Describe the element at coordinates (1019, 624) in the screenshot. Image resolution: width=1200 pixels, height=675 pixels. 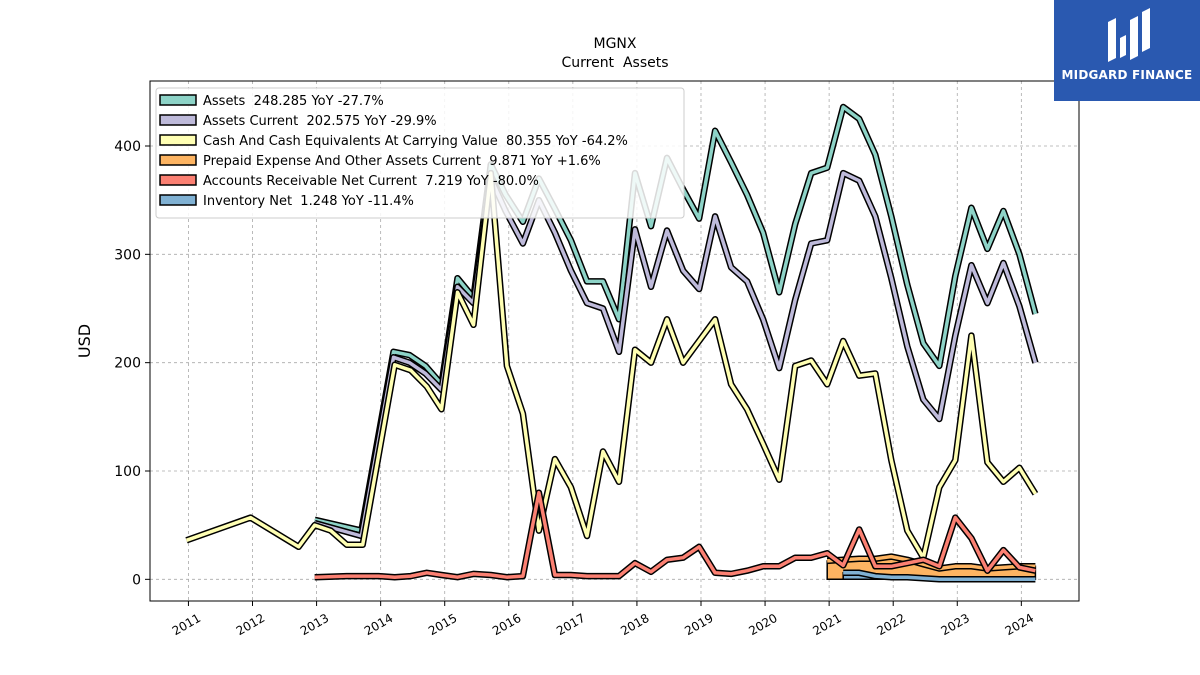
I see `x-tick-label: 2024` at that location.